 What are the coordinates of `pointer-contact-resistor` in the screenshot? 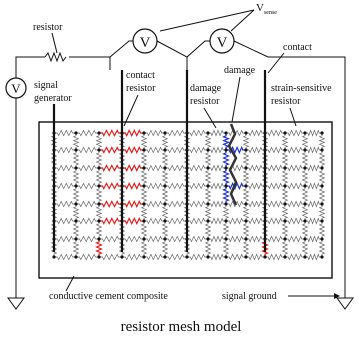 It's located at (131, 110).